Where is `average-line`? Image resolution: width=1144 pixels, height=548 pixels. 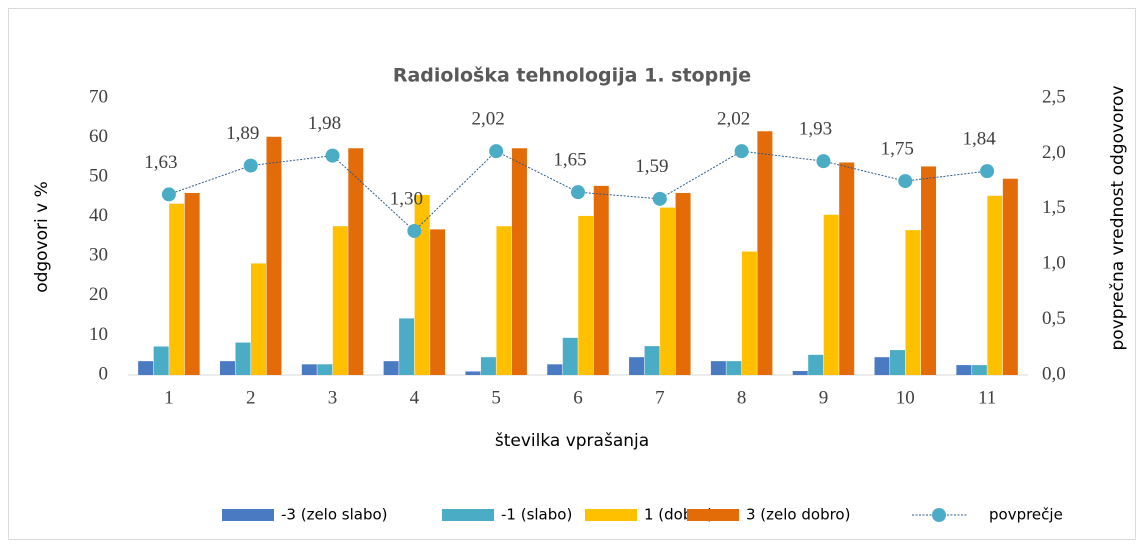
average-line is located at coordinates (578, 191).